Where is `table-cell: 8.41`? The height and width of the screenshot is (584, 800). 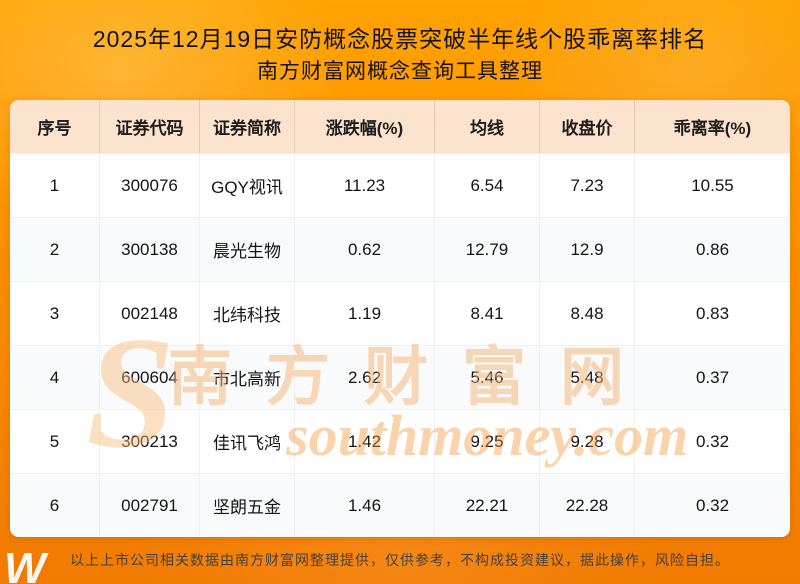
table-cell: 8.41 is located at coordinates (487, 313).